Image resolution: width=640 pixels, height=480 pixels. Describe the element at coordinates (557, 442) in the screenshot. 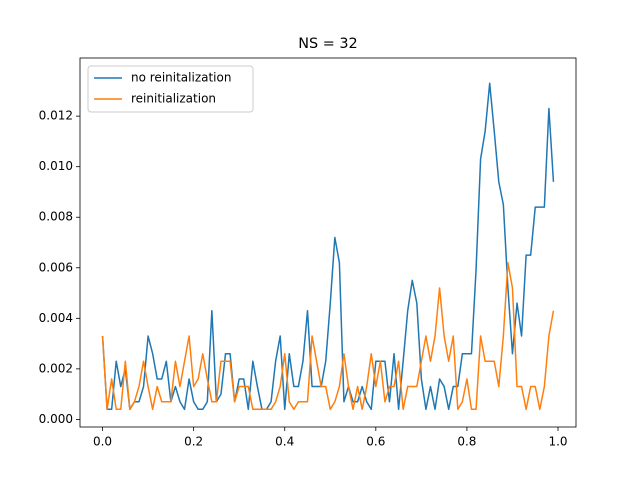

I see `x-tick-label: 1.0` at that location.